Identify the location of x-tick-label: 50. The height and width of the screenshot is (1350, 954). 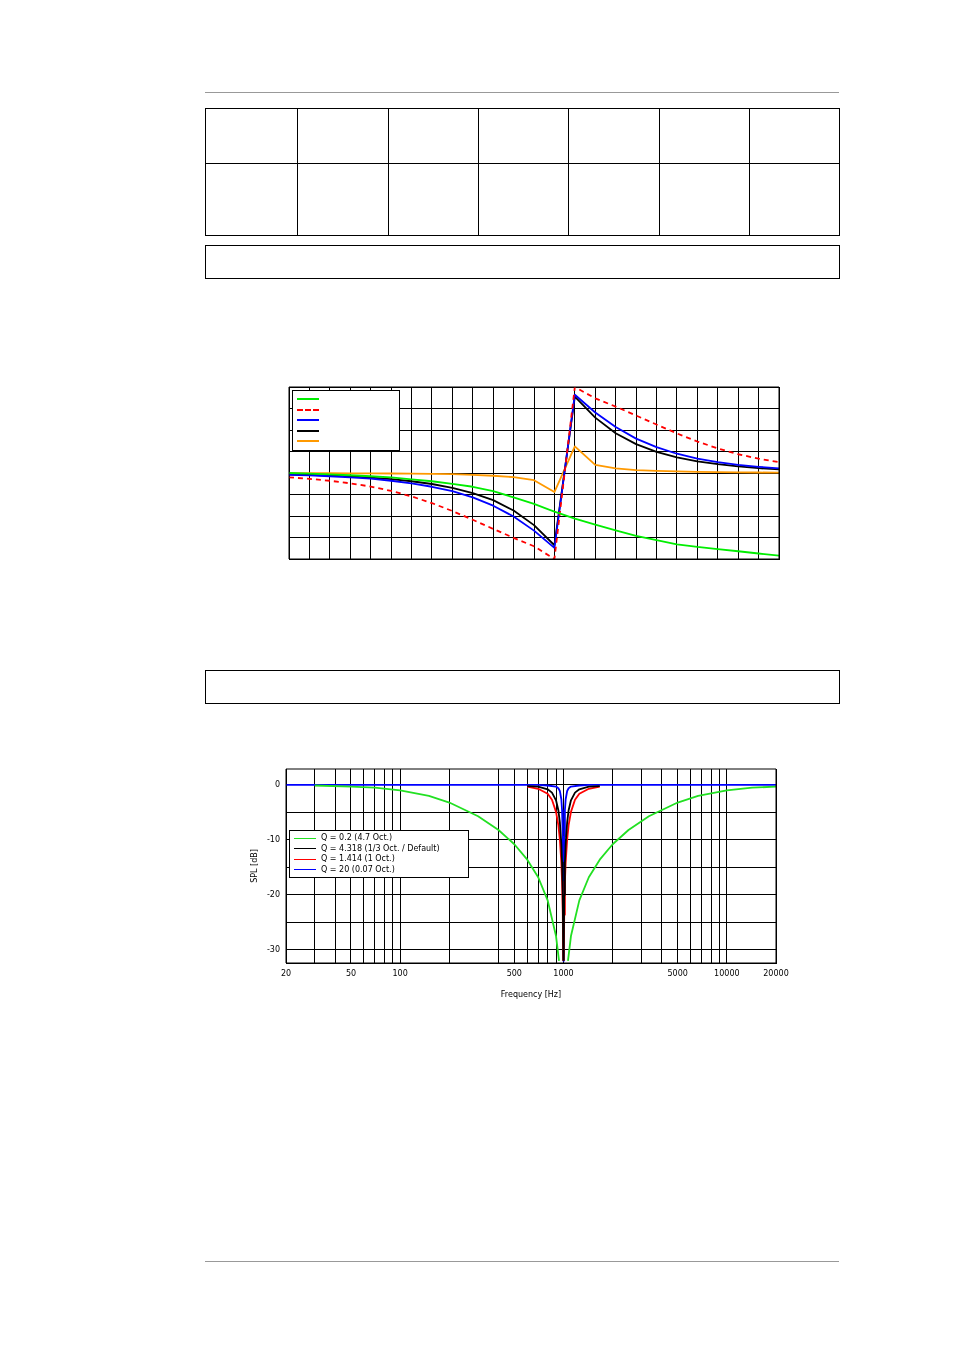
(351, 973).